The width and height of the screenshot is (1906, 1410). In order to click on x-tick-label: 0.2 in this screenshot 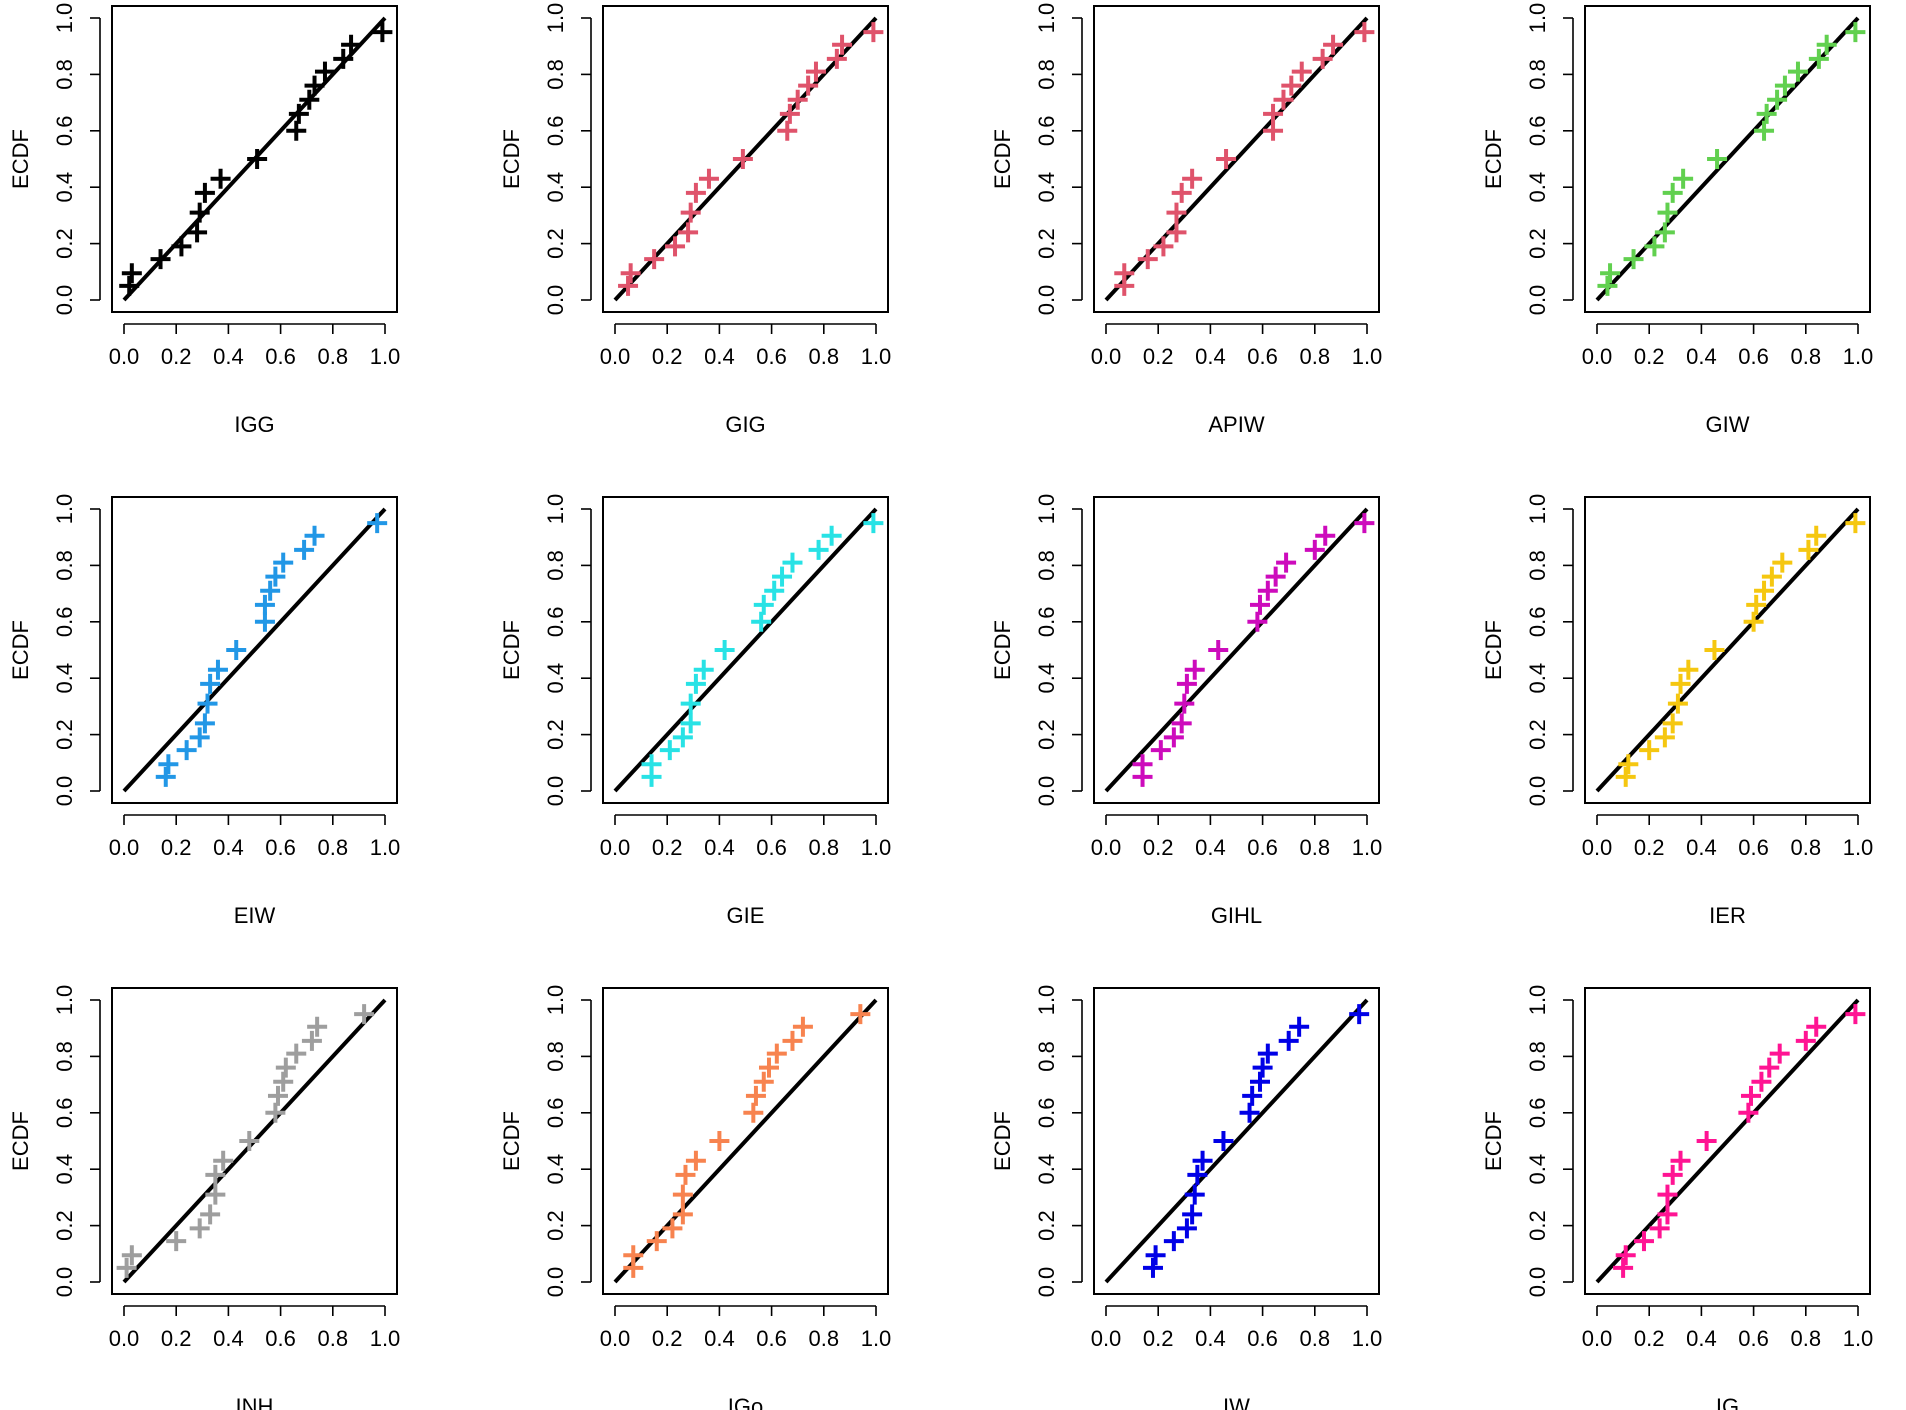, I will do `click(1649, 356)`.